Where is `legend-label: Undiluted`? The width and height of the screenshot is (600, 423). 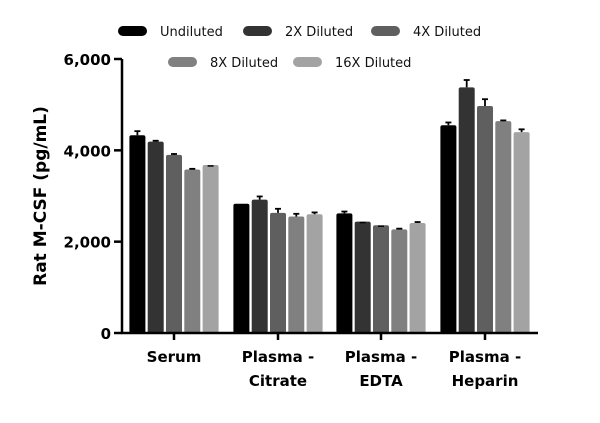 legend-label: Undiluted is located at coordinates (191, 32).